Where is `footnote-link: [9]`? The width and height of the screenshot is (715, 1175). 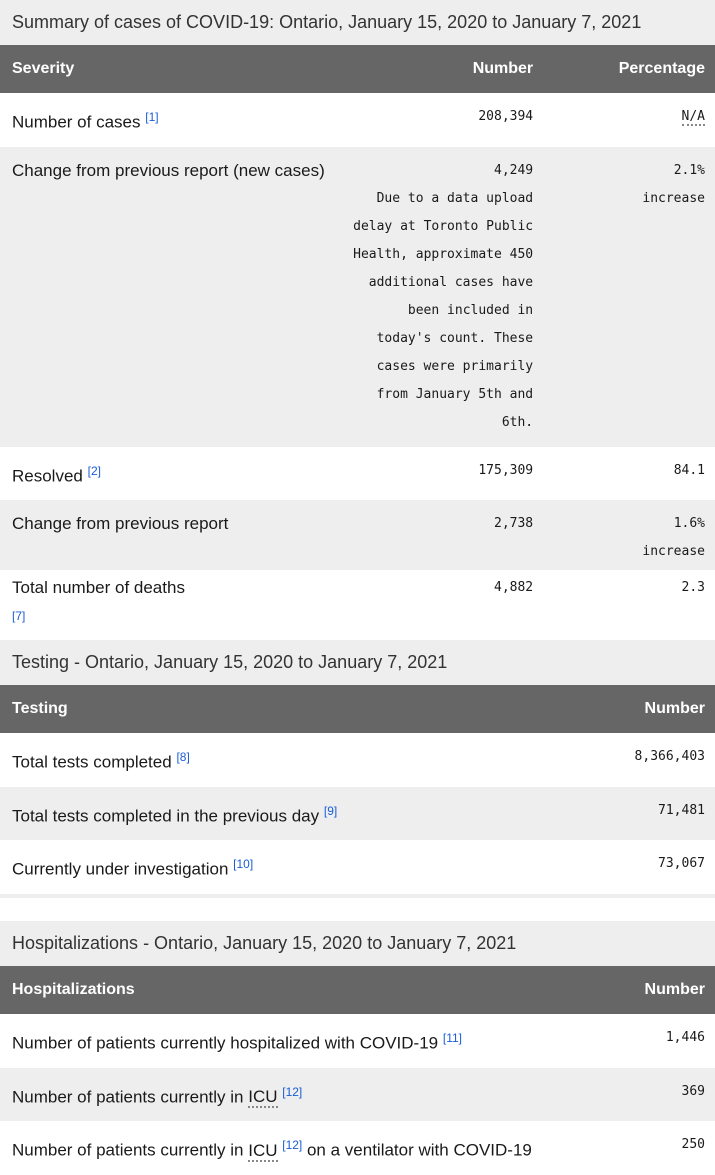 footnote-link: [9] is located at coordinates (330, 810).